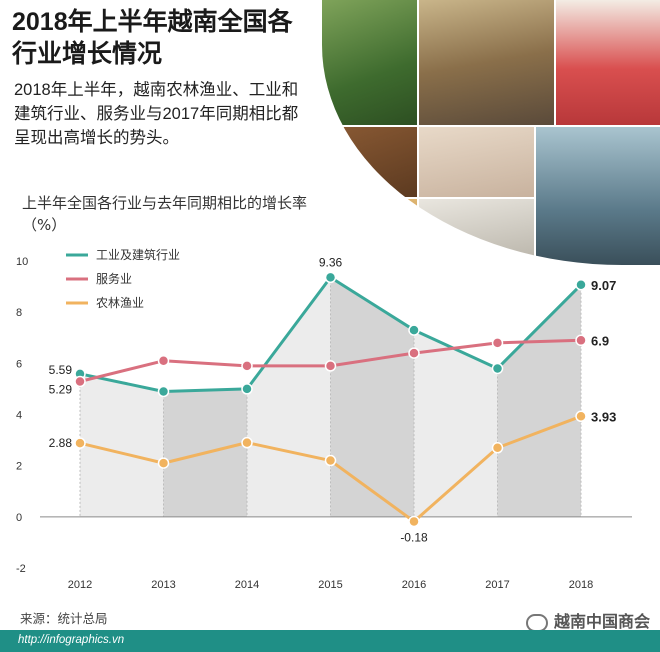 The image size is (660, 652). What do you see at coordinates (19, 467) in the screenshot?
I see `chart-ytick-label: 2` at bounding box center [19, 467].